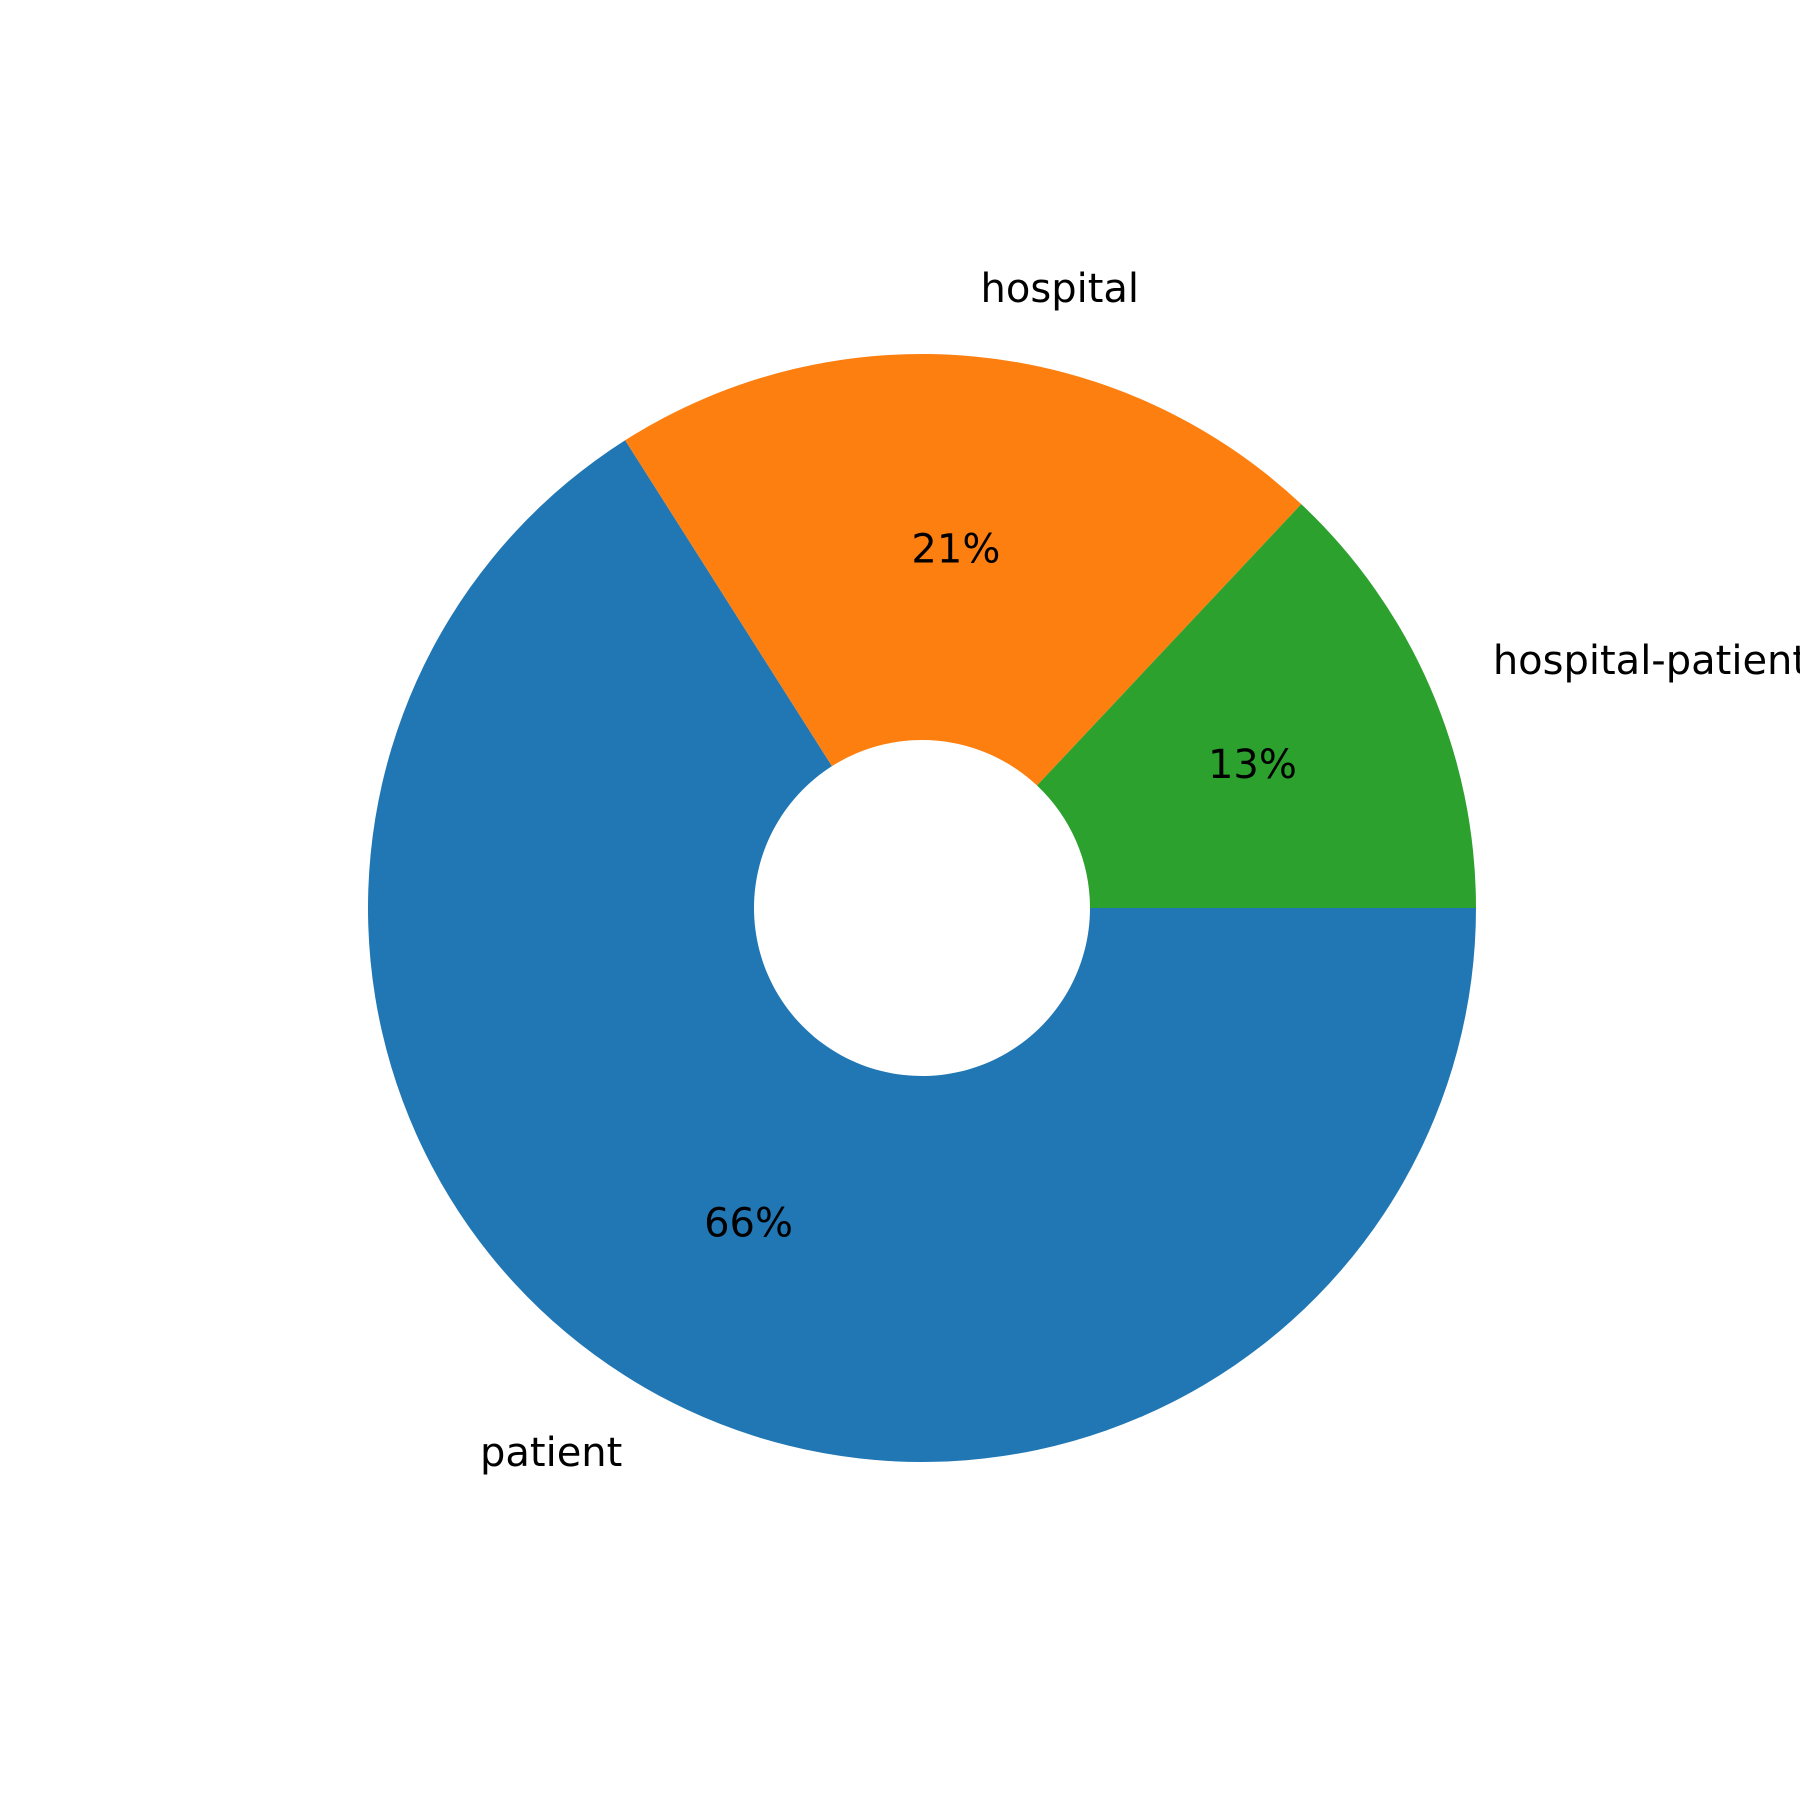 This screenshot has width=1800, height=1800. Describe the element at coordinates (1256, 706) in the screenshot. I see `slice-hospital-patient` at that location.